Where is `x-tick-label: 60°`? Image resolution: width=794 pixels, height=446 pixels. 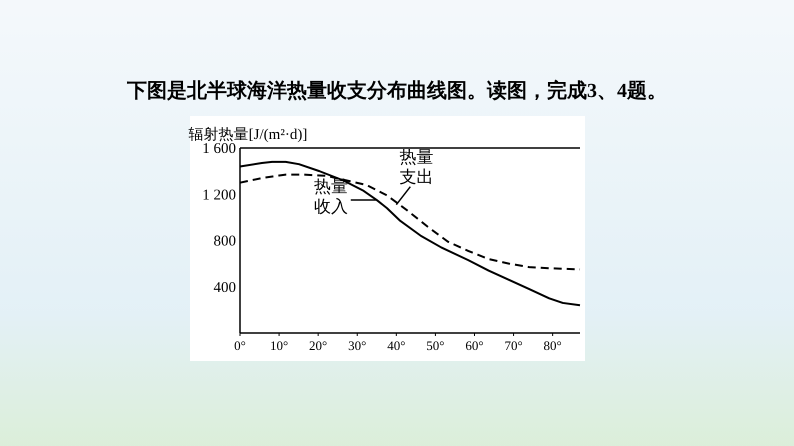
x-tick-label: 60° is located at coordinates (474, 345).